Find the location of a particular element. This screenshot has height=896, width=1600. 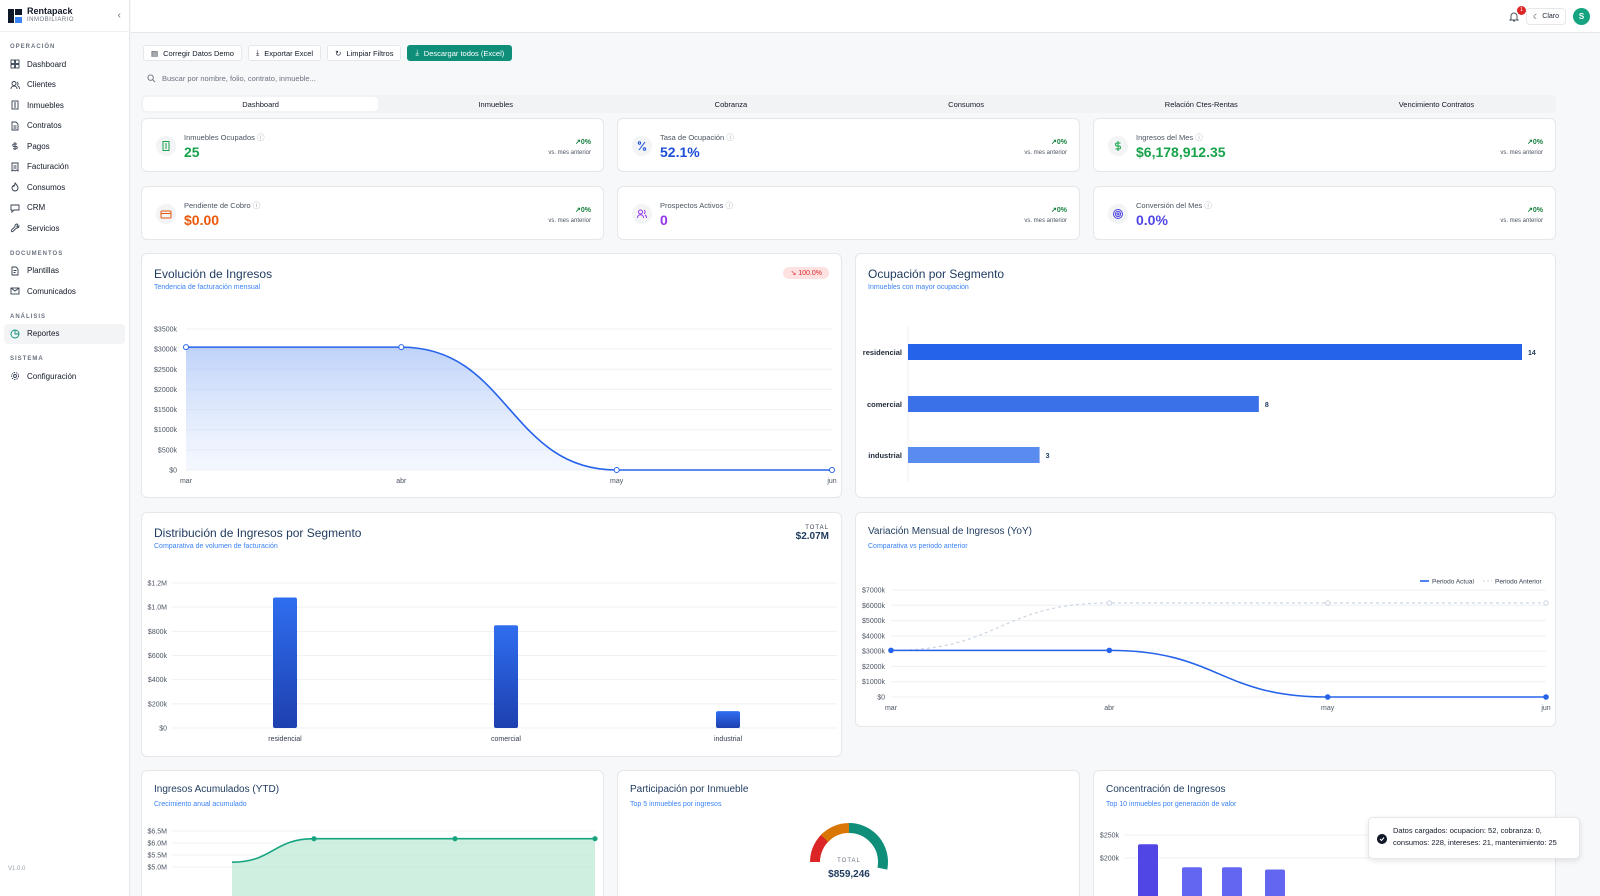

gear-icon is located at coordinates (15, 376).